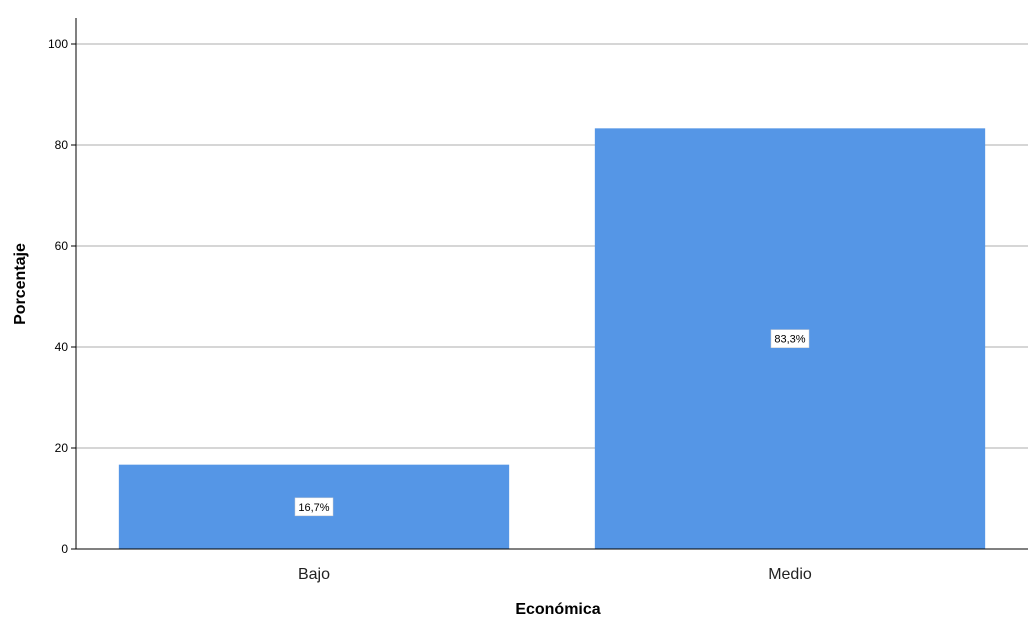 The image size is (1028, 619). I want to click on x-tick-label: Bajo, so click(314, 574).